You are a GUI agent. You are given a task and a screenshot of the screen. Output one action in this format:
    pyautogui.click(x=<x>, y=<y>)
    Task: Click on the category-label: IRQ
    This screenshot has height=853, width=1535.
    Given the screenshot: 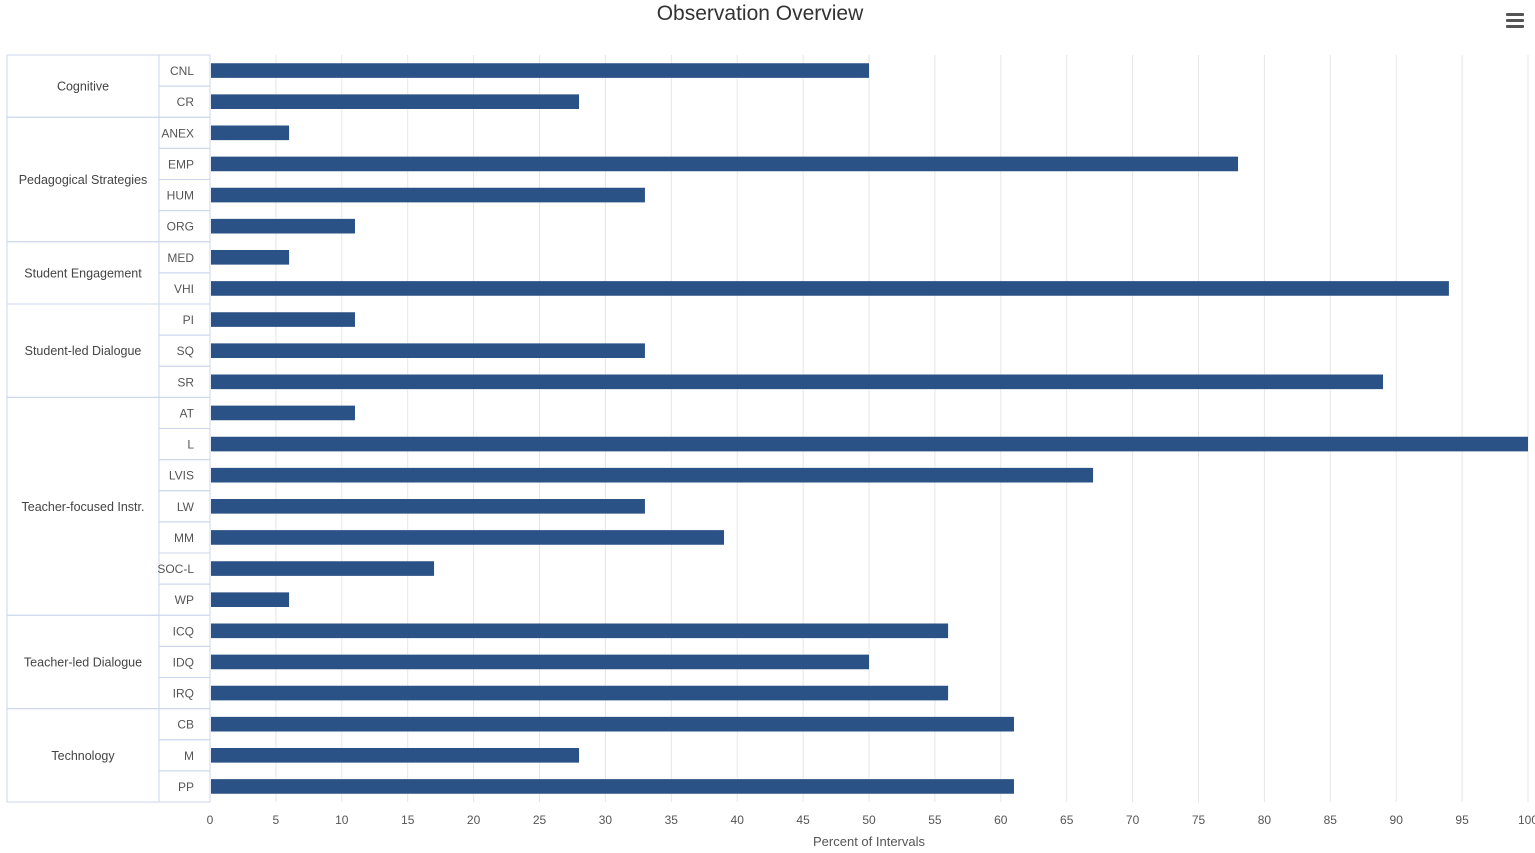 What is the action you would take?
    pyautogui.click(x=183, y=694)
    